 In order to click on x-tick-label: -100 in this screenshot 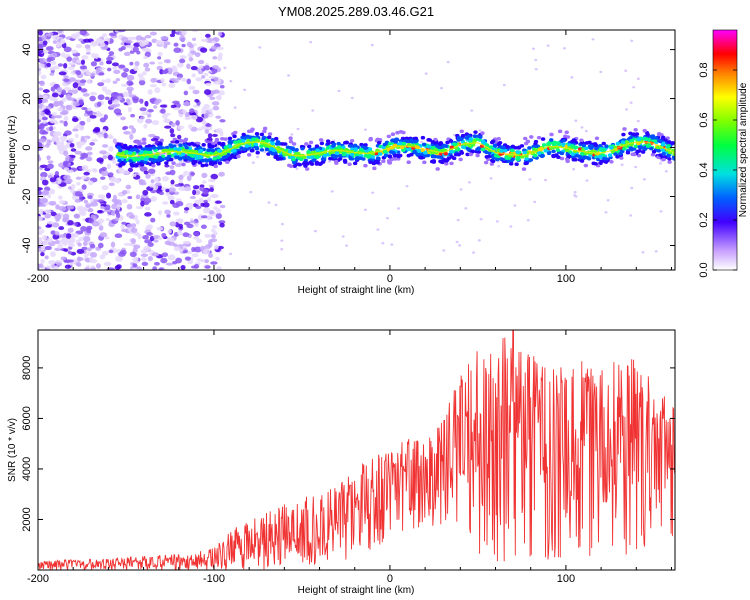, I will do `click(214, 279)`.